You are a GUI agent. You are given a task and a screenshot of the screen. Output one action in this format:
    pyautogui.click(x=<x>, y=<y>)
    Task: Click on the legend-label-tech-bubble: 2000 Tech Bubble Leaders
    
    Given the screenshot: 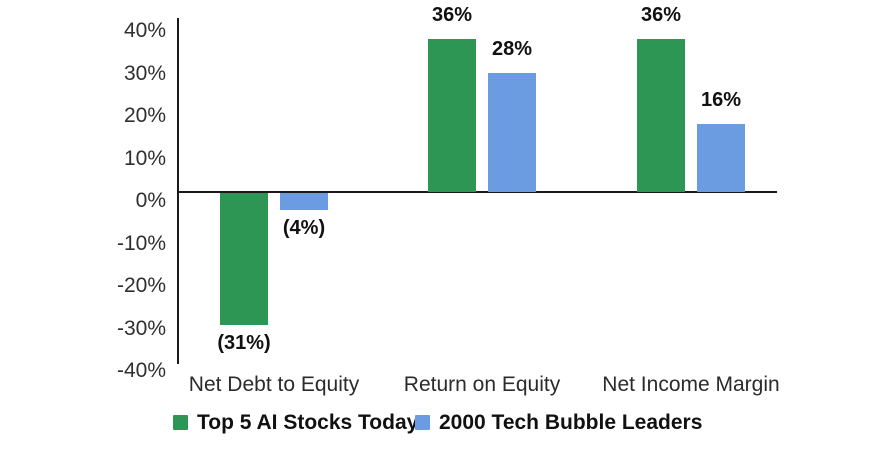 What is the action you would take?
    pyautogui.click(x=571, y=422)
    